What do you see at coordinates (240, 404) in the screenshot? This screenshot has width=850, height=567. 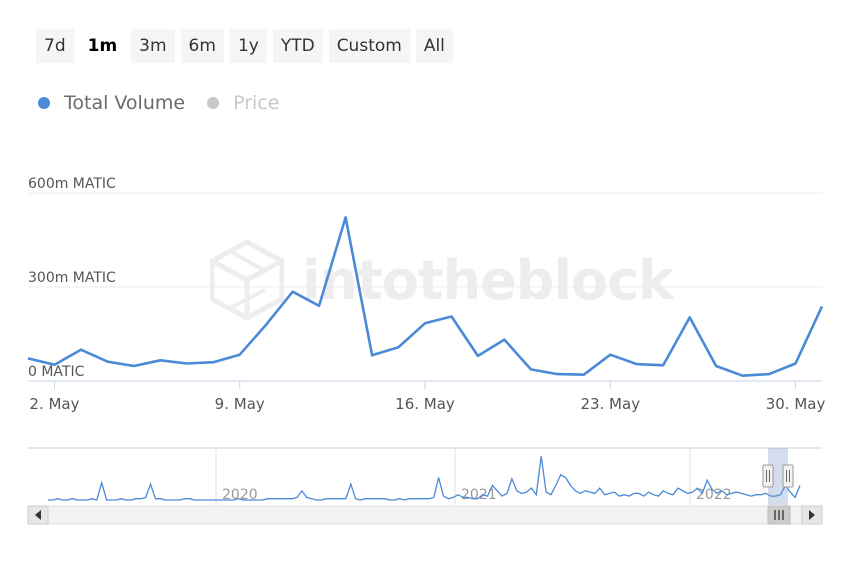 I see `x-tick-label: 9. May` at bounding box center [240, 404].